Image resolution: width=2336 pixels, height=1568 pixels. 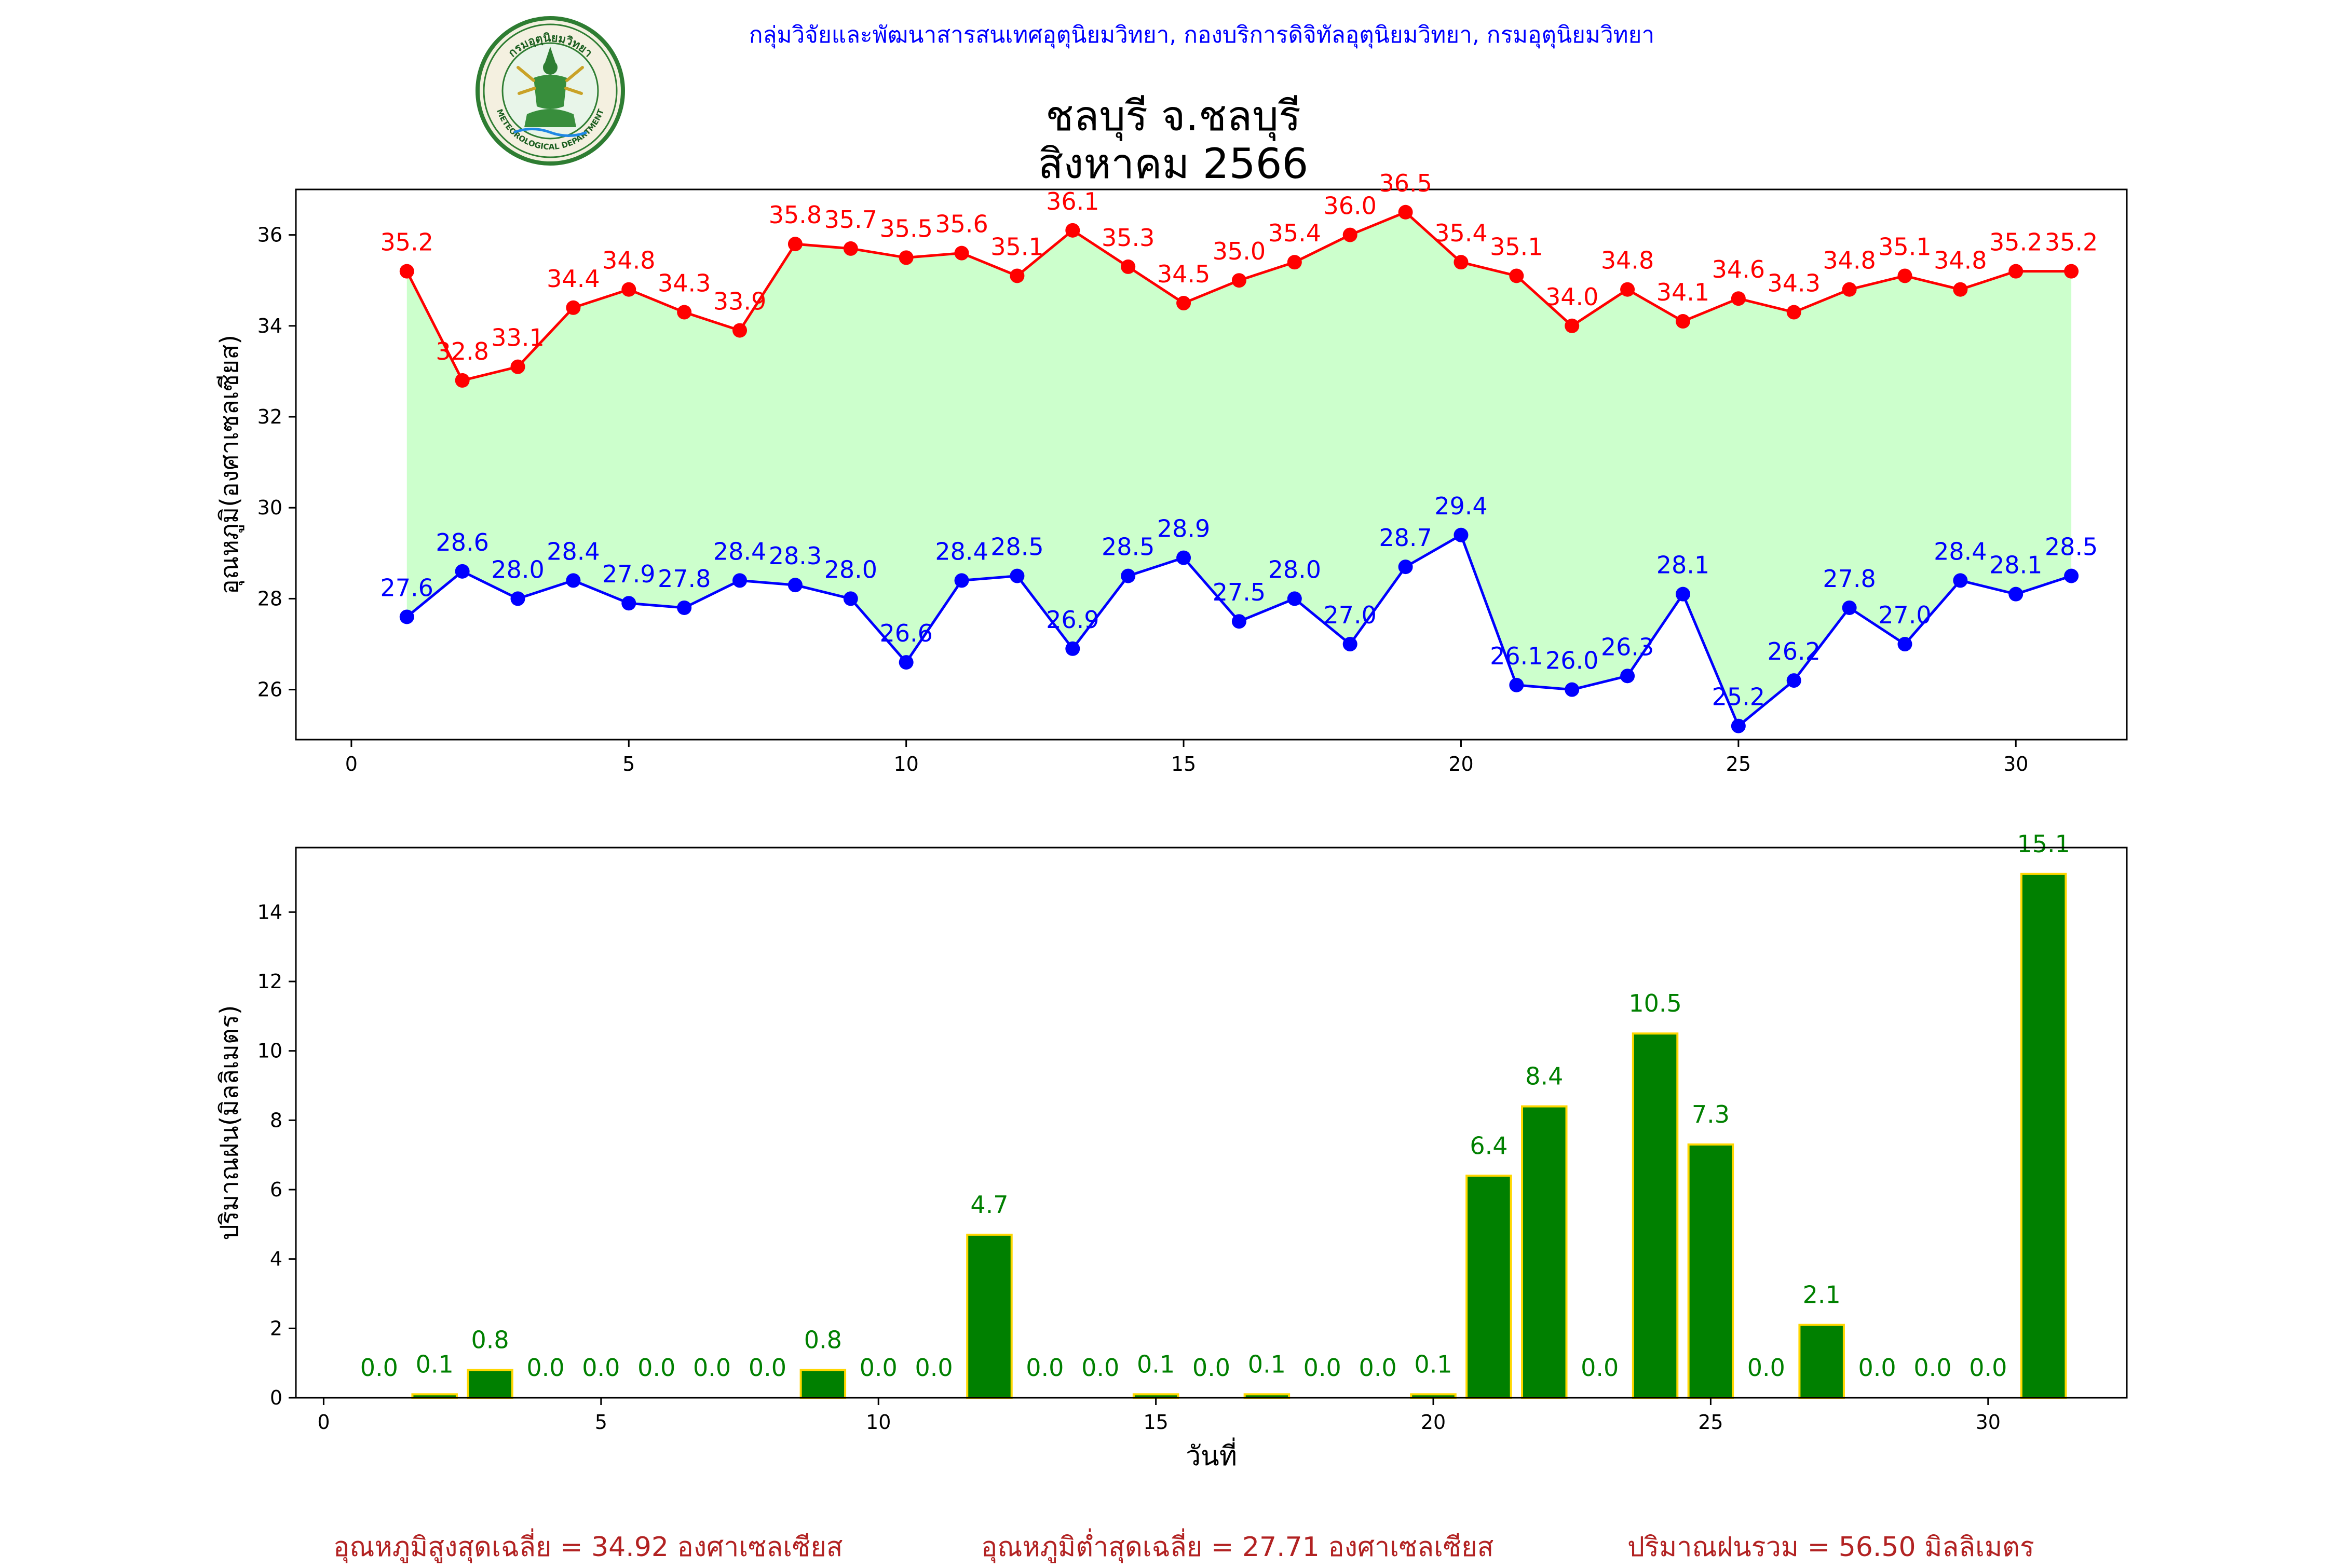 What do you see at coordinates (407, 588) in the screenshot?
I see `min-temperature-data-label: 27.6` at bounding box center [407, 588].